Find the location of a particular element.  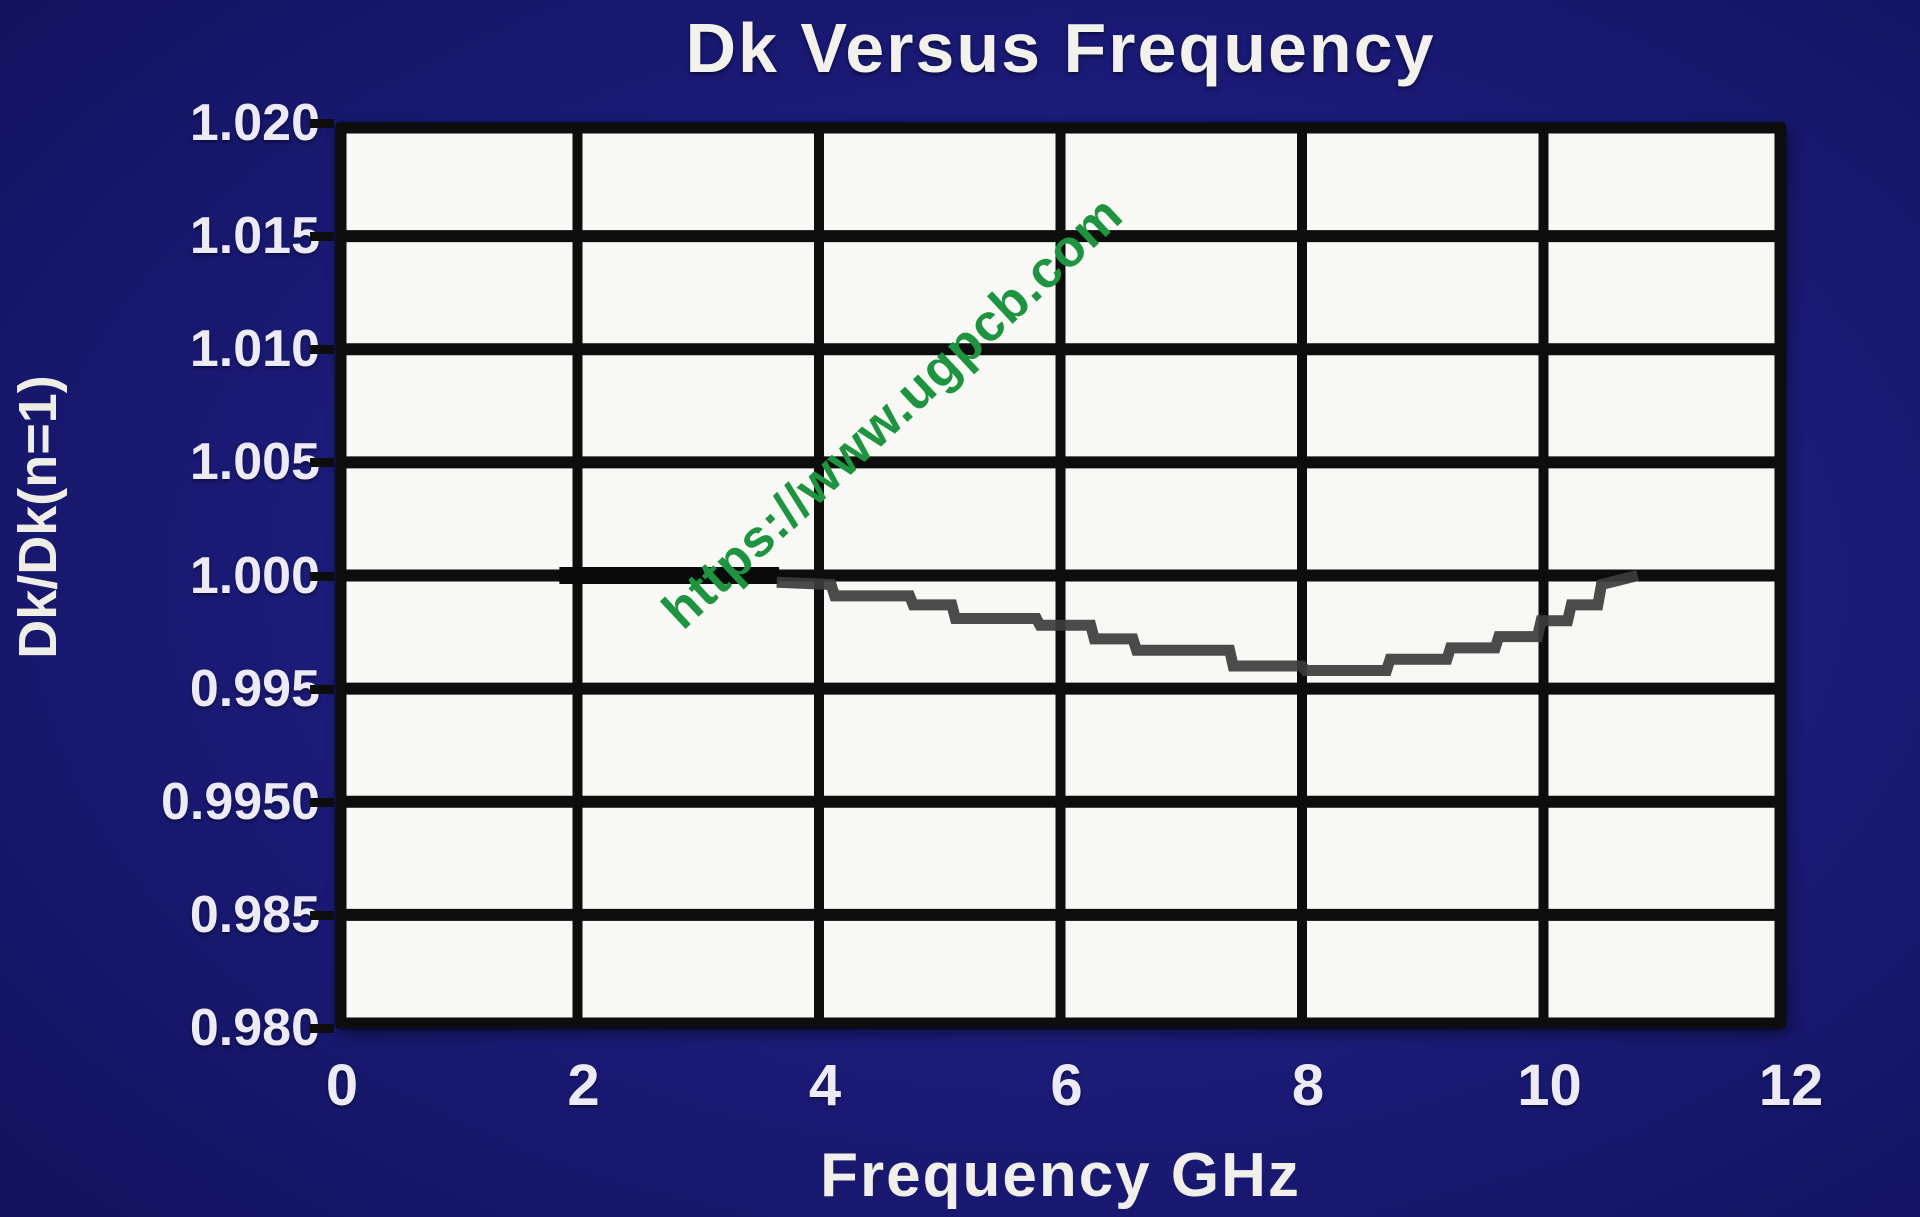

dk-curve is located at coordinates (1208, 623).